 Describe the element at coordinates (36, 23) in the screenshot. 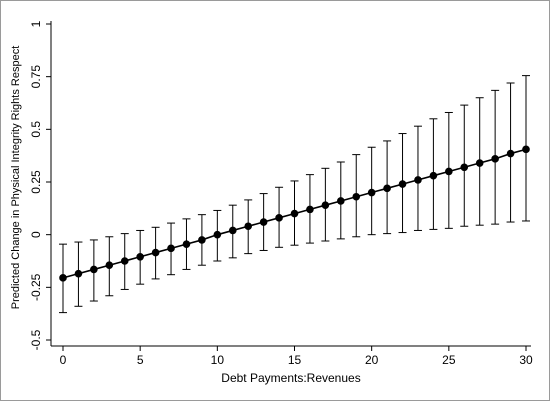

I see `y-tick-label: 1` at that location.